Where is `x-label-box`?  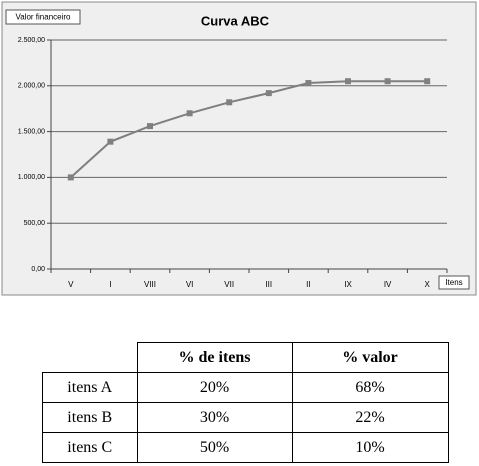
x-label-box is located at coordinates (454, 282).